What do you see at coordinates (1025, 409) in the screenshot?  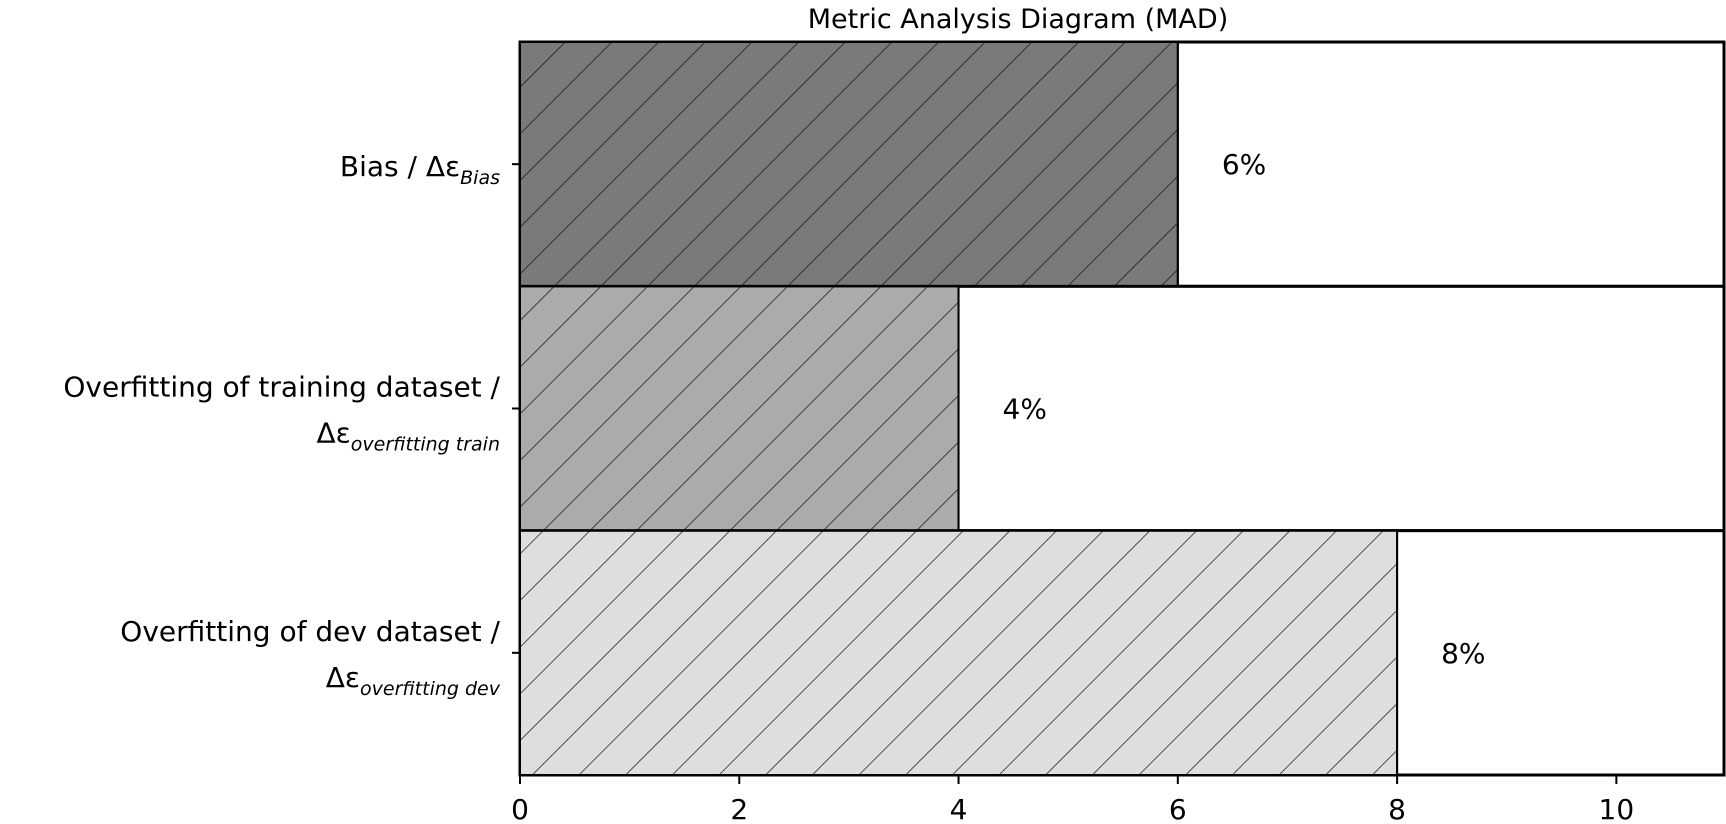 I see `data-label-2: 4%` at bounding box center [1025, 409].